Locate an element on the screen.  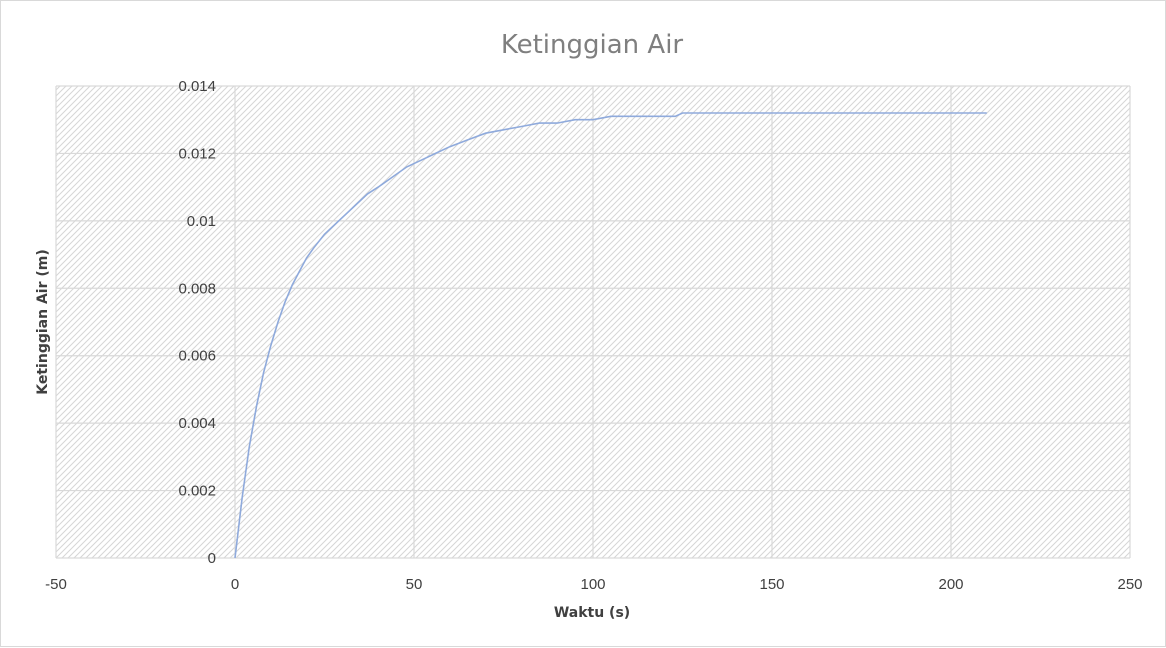
y-tick-label: 0.012 is located at coordinates (197, 153).